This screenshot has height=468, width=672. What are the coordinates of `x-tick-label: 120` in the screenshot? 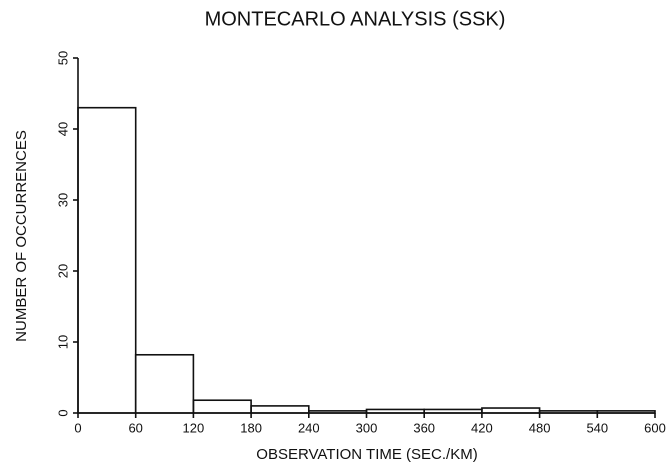 It's located at (194, 427).